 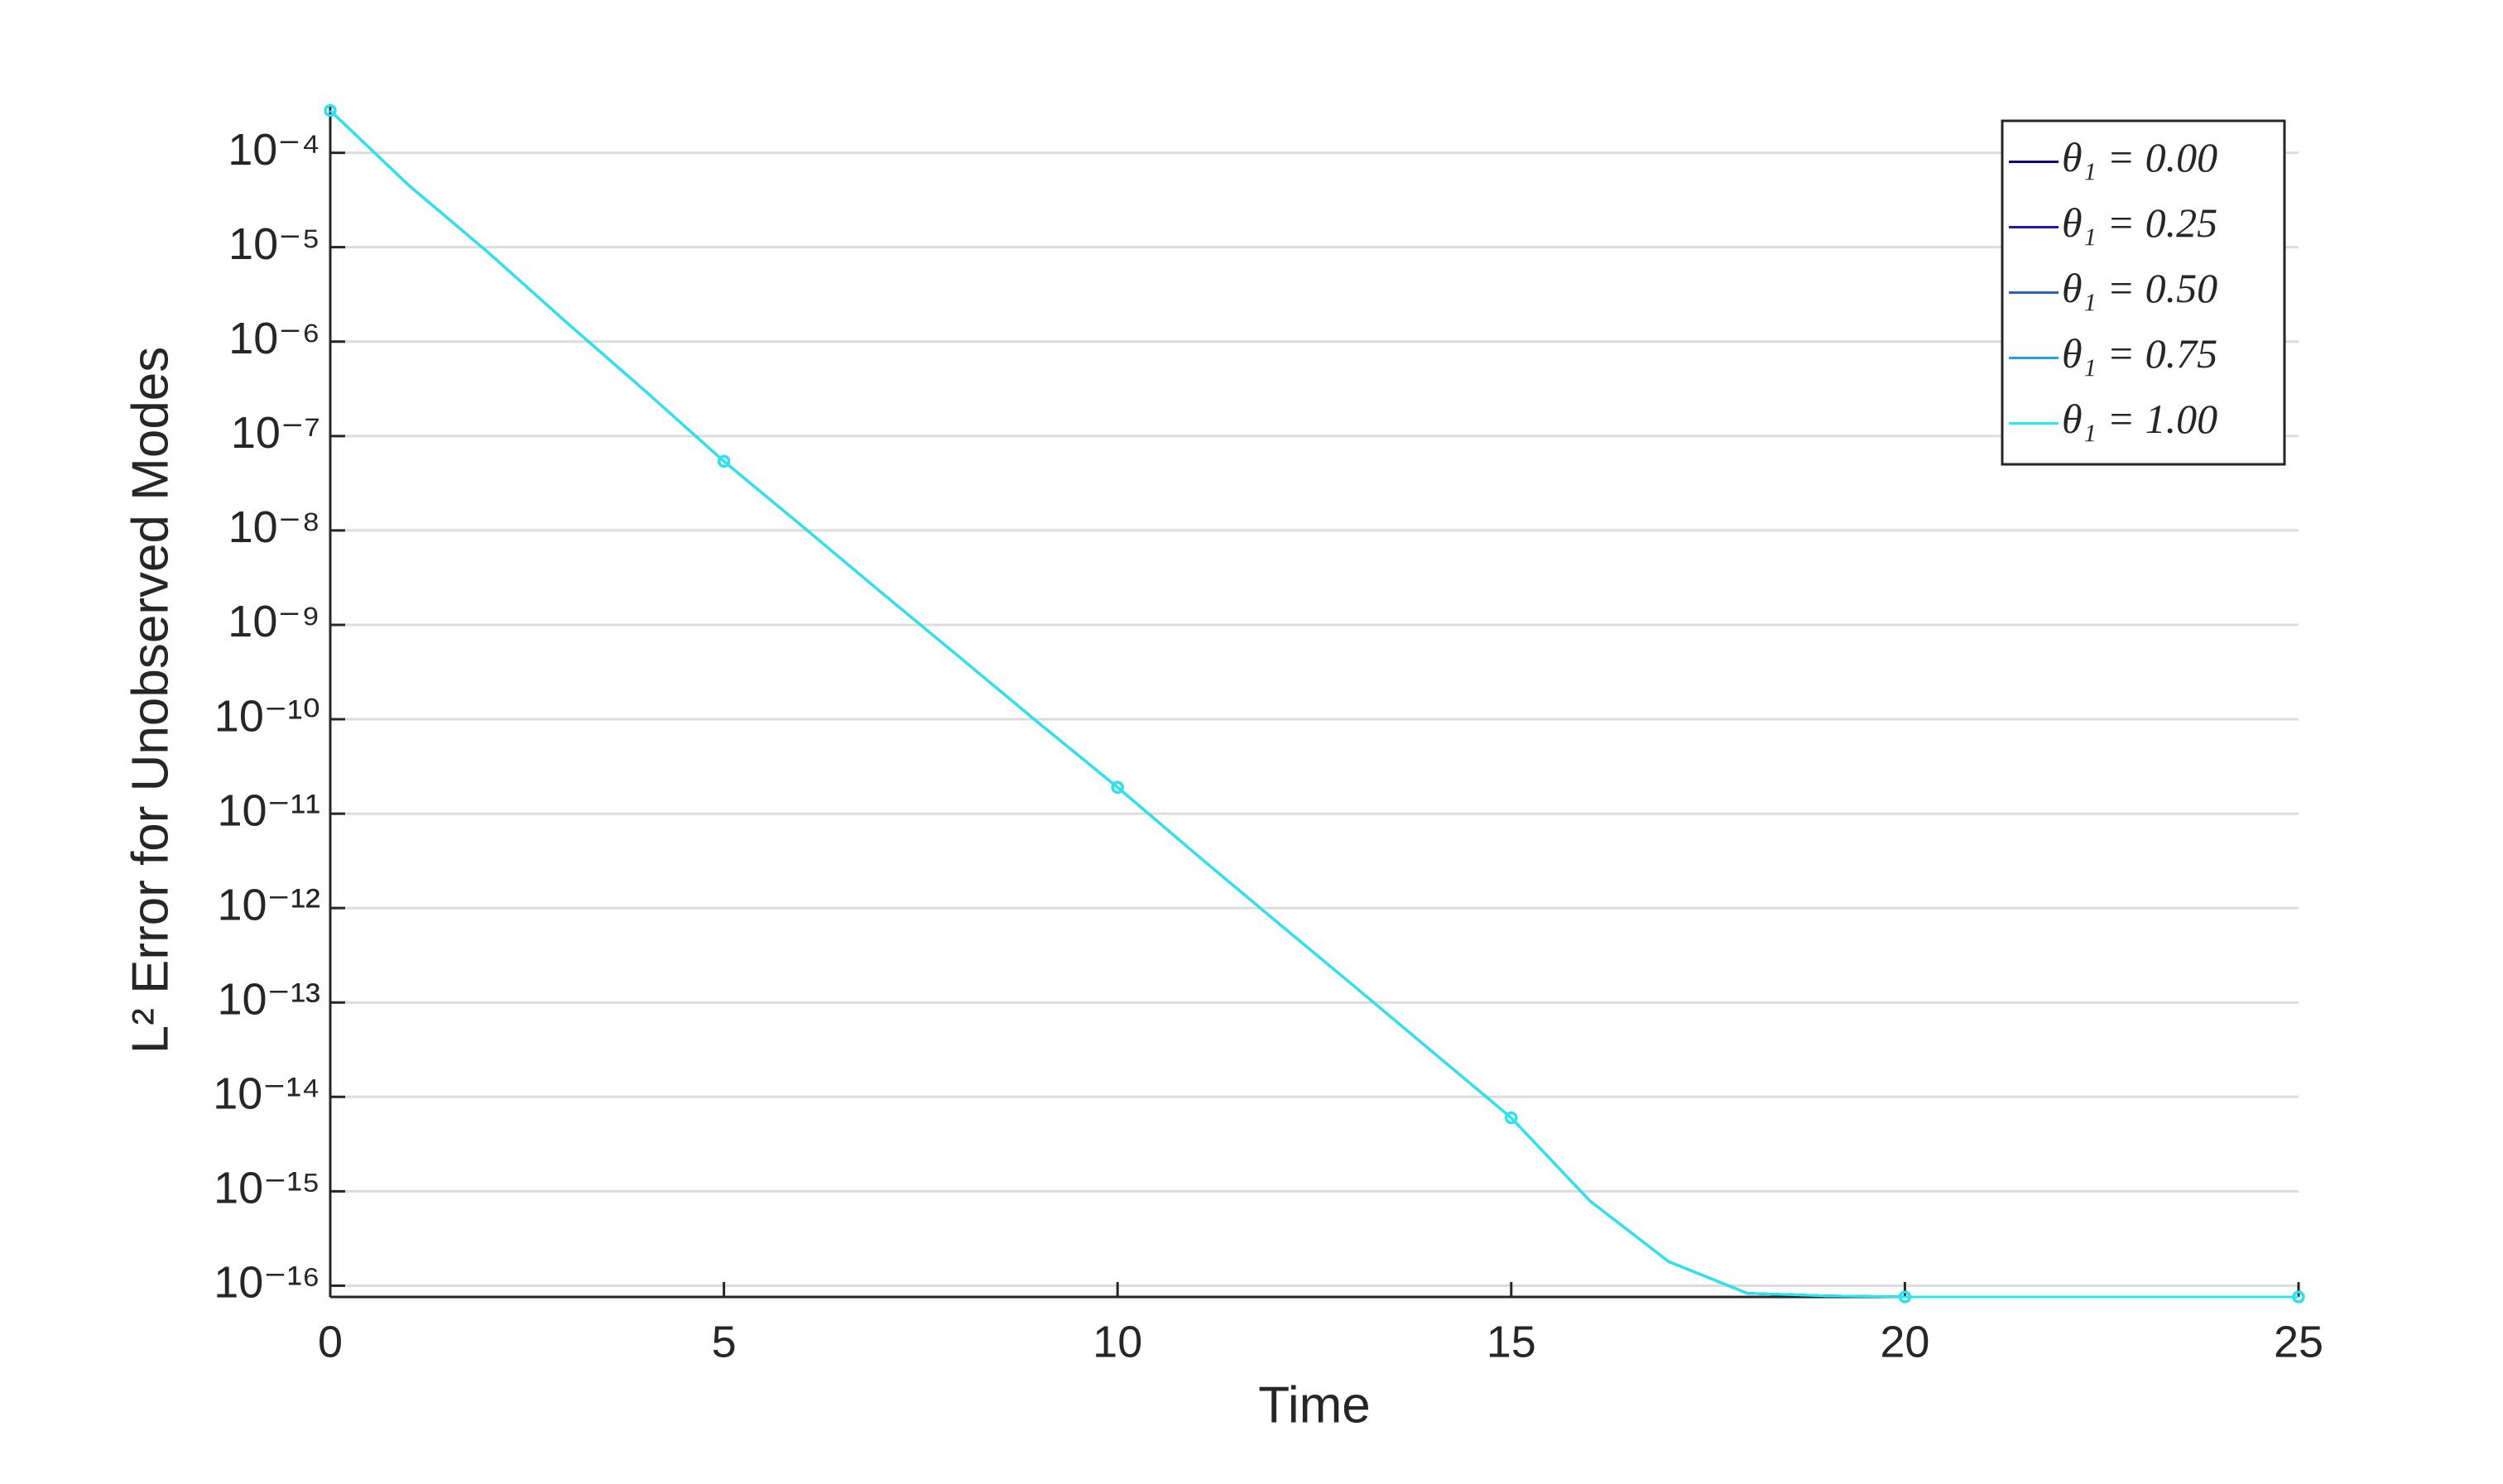 What do you see at coordinates (724, 1341) in the screenshot?
I see `x-tick-label: 5` at bounding box center [724, 1341].